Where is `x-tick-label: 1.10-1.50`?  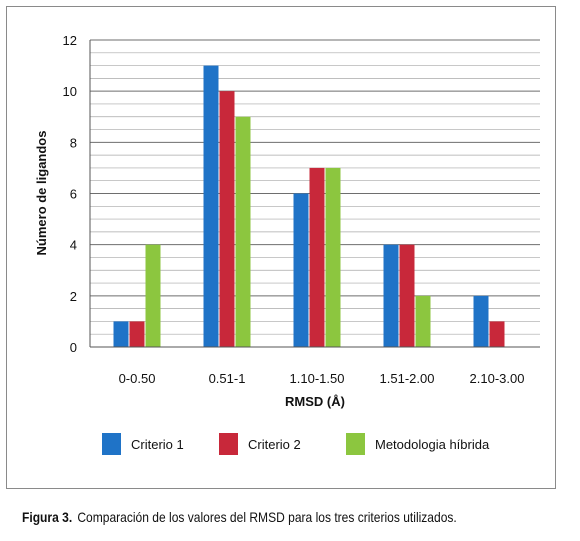 x-tick-label: 1.10-1.50 is located at coordinates (317, 378).